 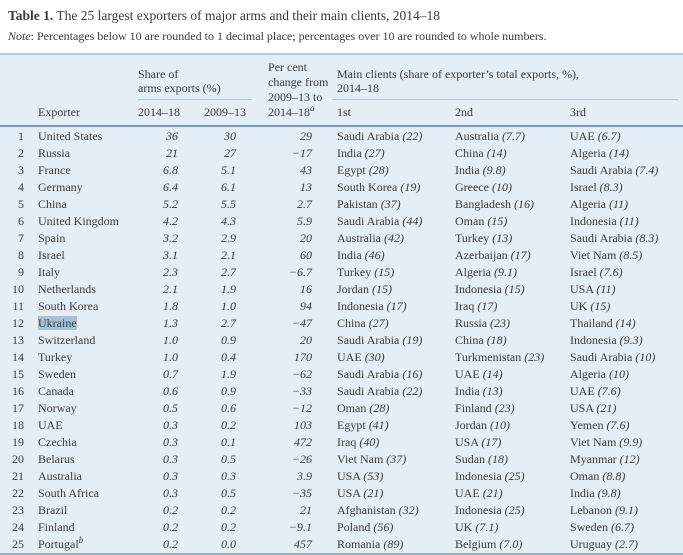 What do you see at coordinates (306, 136) in the screenshot?
I see `pct-change-cell: 29` at bounding box center [306, 136].